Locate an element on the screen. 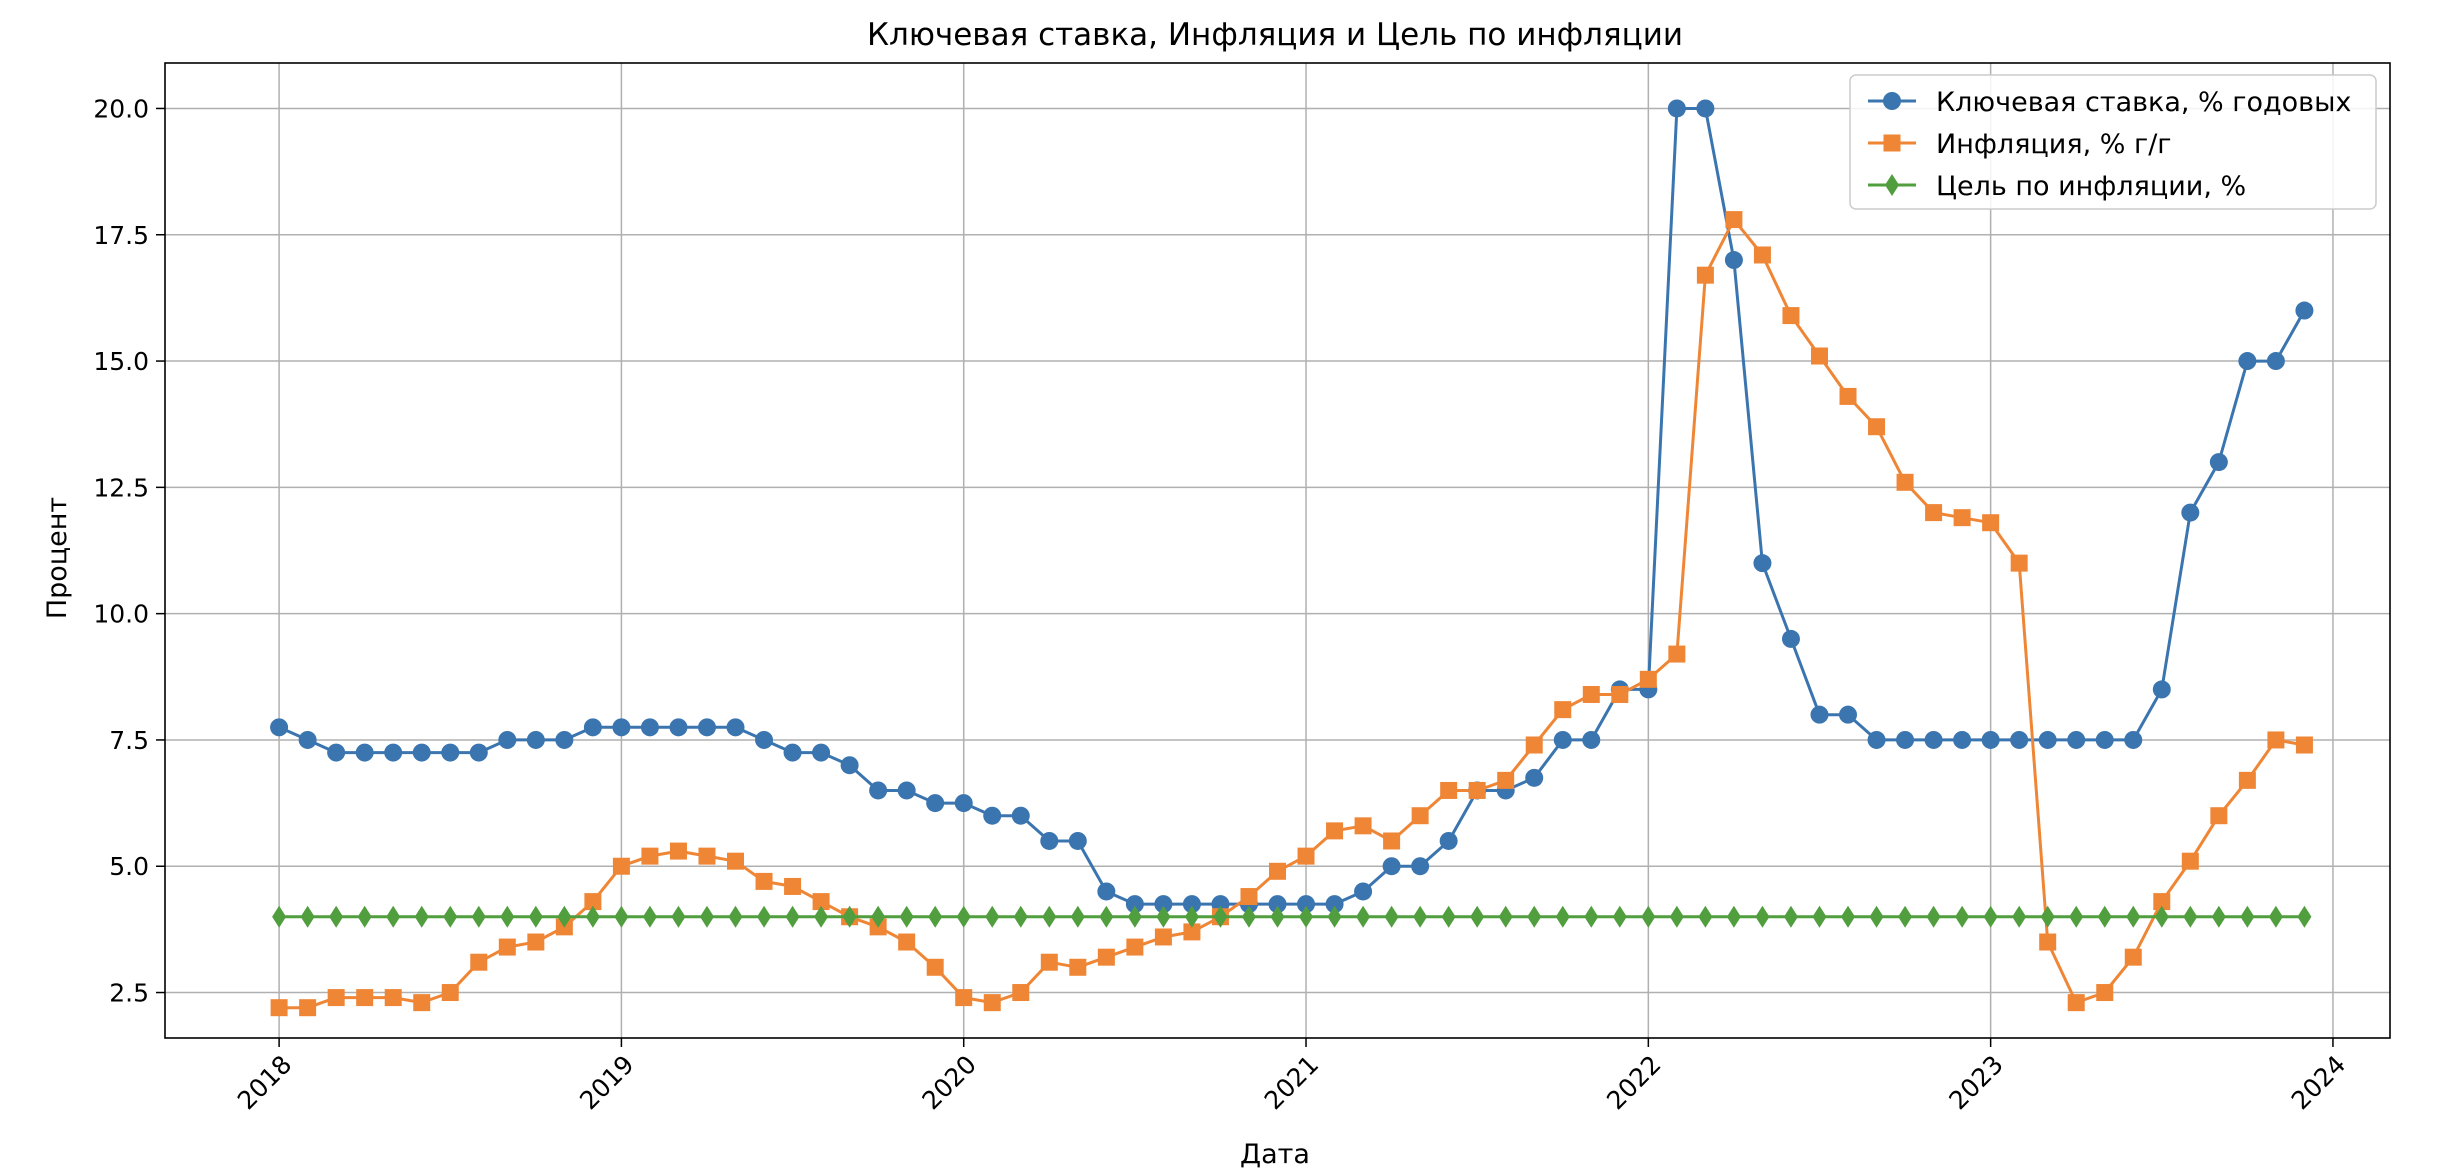 Image resolution: width=2448 pixels, height=1176 pixels. y-tick-label: 12.5 is located at coordinates (121, 487).